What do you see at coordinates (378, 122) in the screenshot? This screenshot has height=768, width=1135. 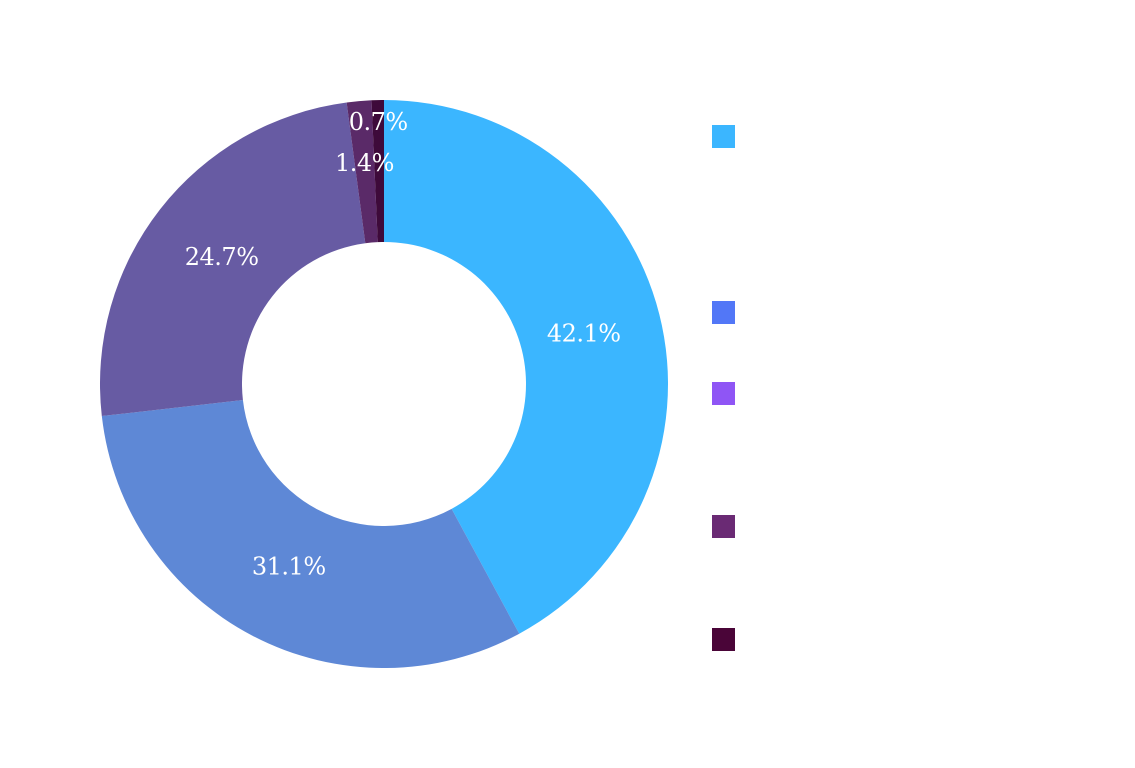 I see `slice-label-5: 0.7%` at bounding box center [378, 122].